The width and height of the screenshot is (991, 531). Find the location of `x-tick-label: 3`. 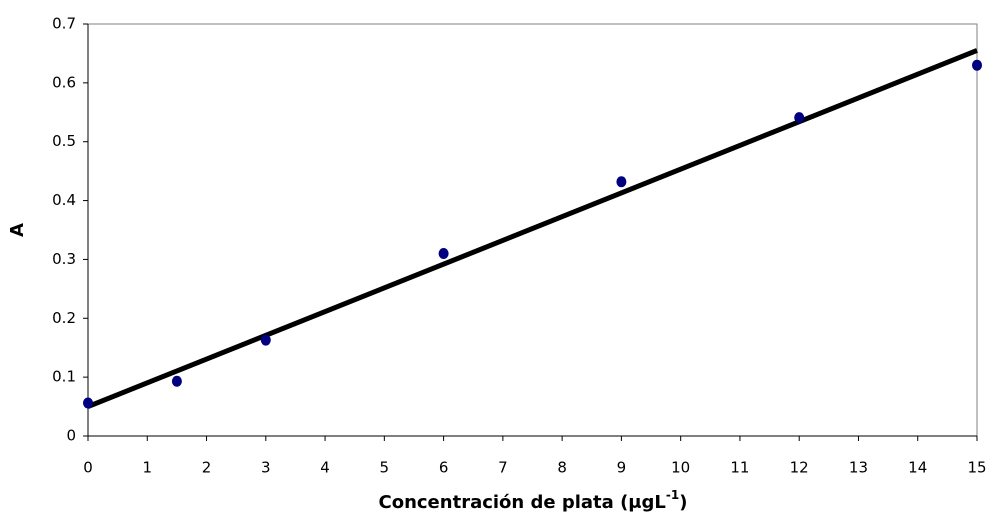

x-tick-label: 3 is located at coordinates (266, 468).